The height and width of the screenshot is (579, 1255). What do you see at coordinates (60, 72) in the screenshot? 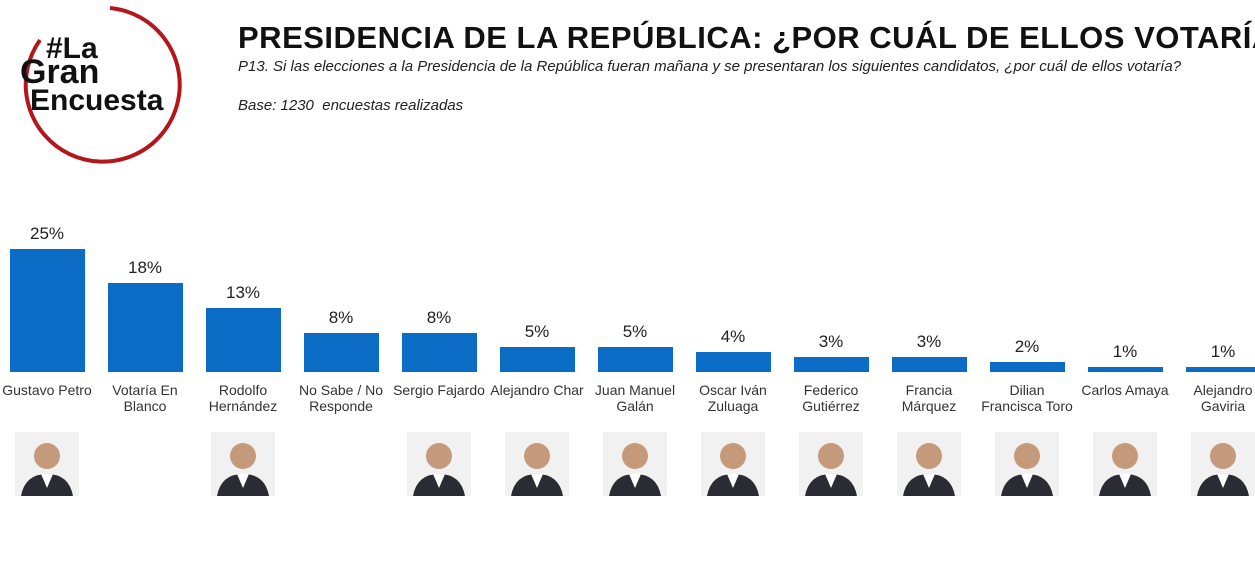
I see `logo-text: Gran` at bounding box center [60, 72].